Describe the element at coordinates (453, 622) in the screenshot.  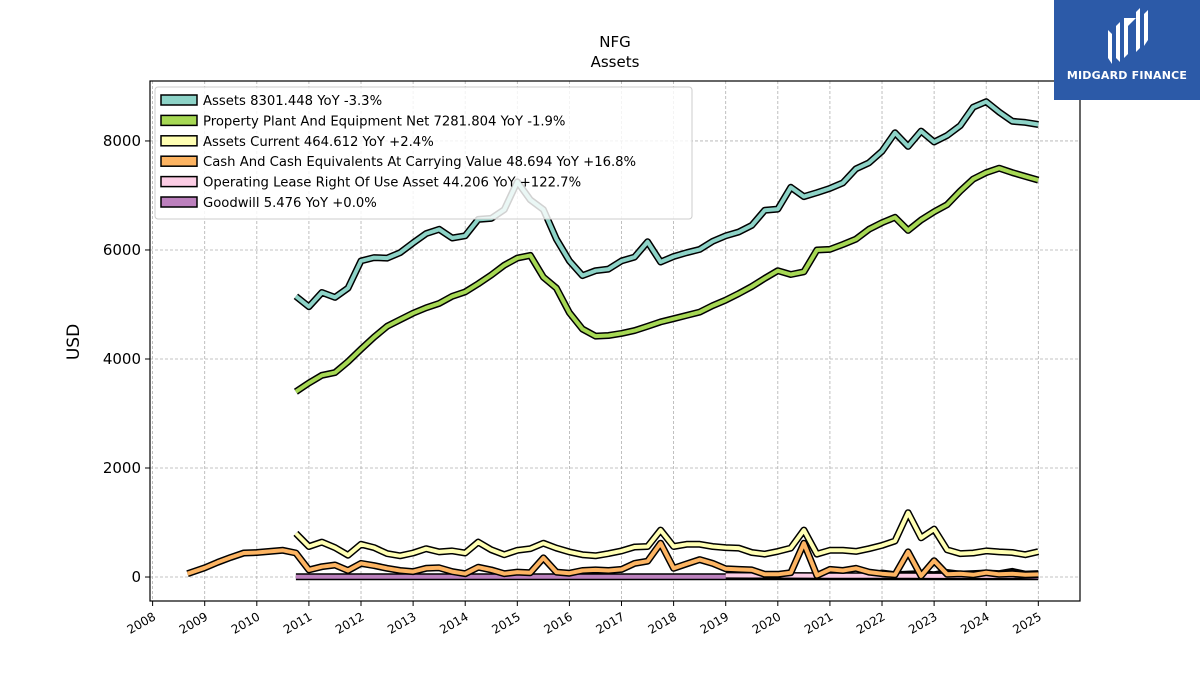
I see `x-tick-label: 2014` at that location.